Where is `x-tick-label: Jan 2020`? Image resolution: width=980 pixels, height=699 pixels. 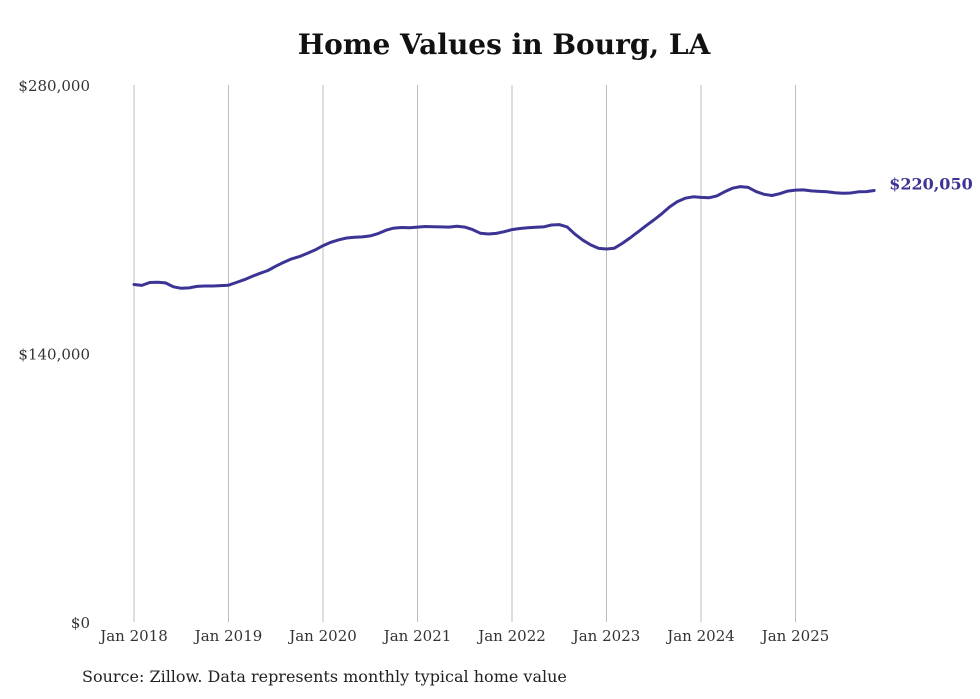
x-tick-label: Jan 2020 is located at coordinates (322, 636).